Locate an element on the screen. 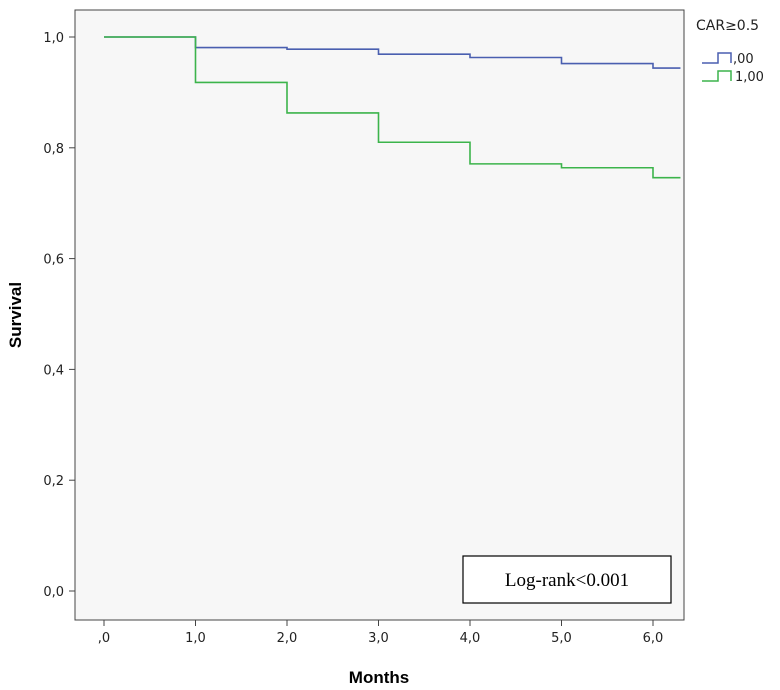 This screenshot has height=690, width=780. x-axis-ticks: ,0 1,0 2,0 3,0 4,0 5,0 6,0 is located at coordinates (381, 633).